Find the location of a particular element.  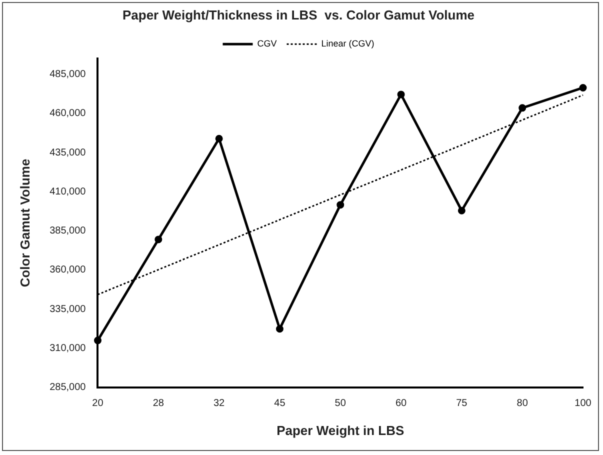

x-tick-label: 20 is located at coordinates (98, 404).